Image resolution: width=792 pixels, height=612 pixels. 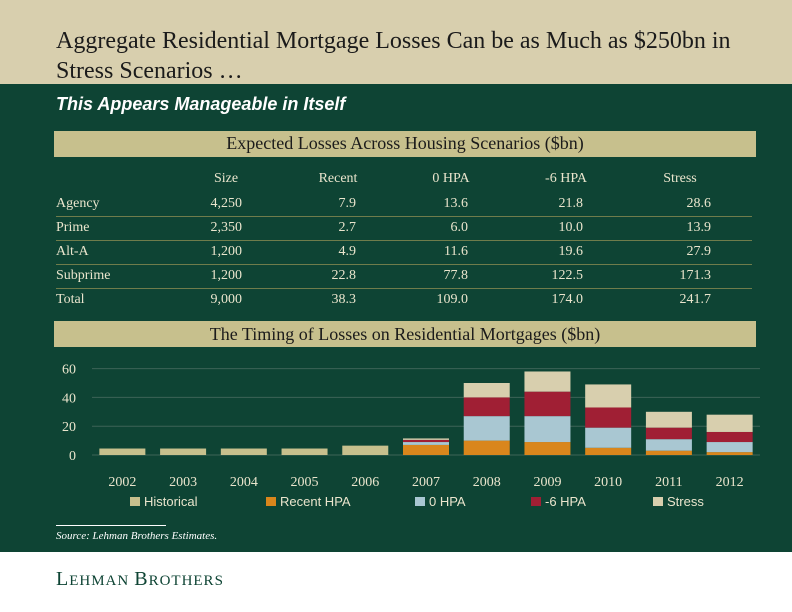 I want to click on table-cell: 77.8, so click(x=456, y=275).